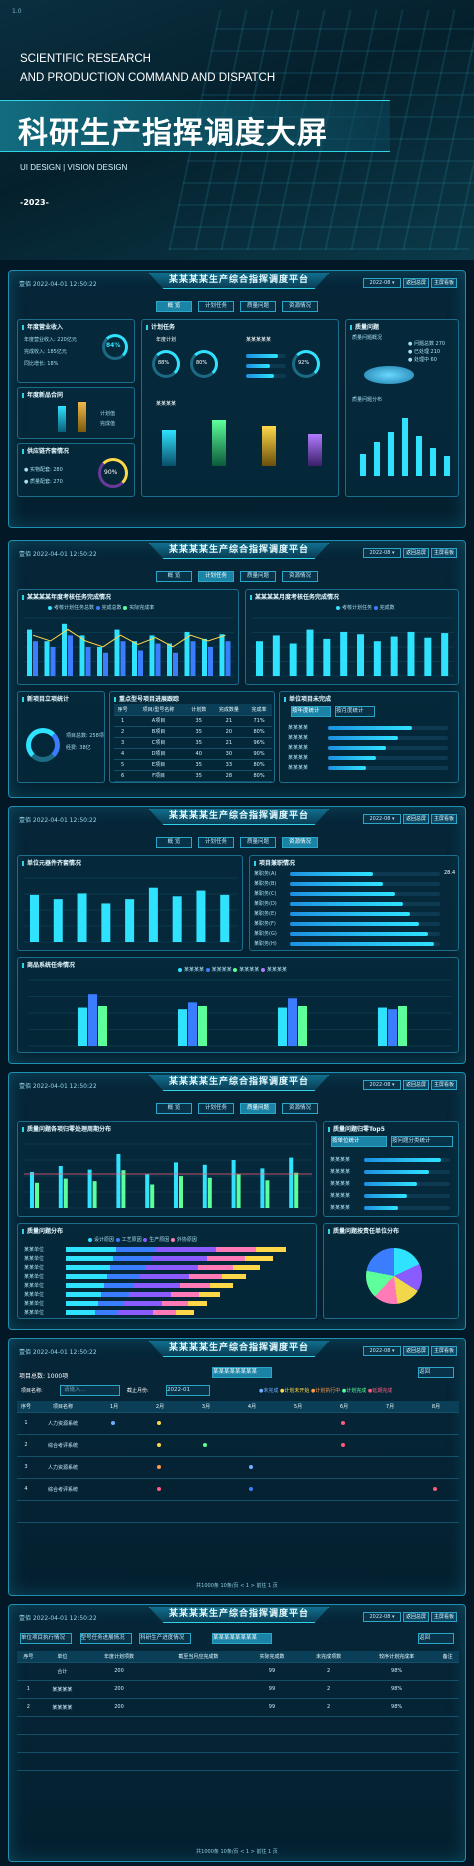 Image resolution: width=474 pixels, height=1866 pixels. I want to click on cycle-bar-chart, so click(168, 1176).